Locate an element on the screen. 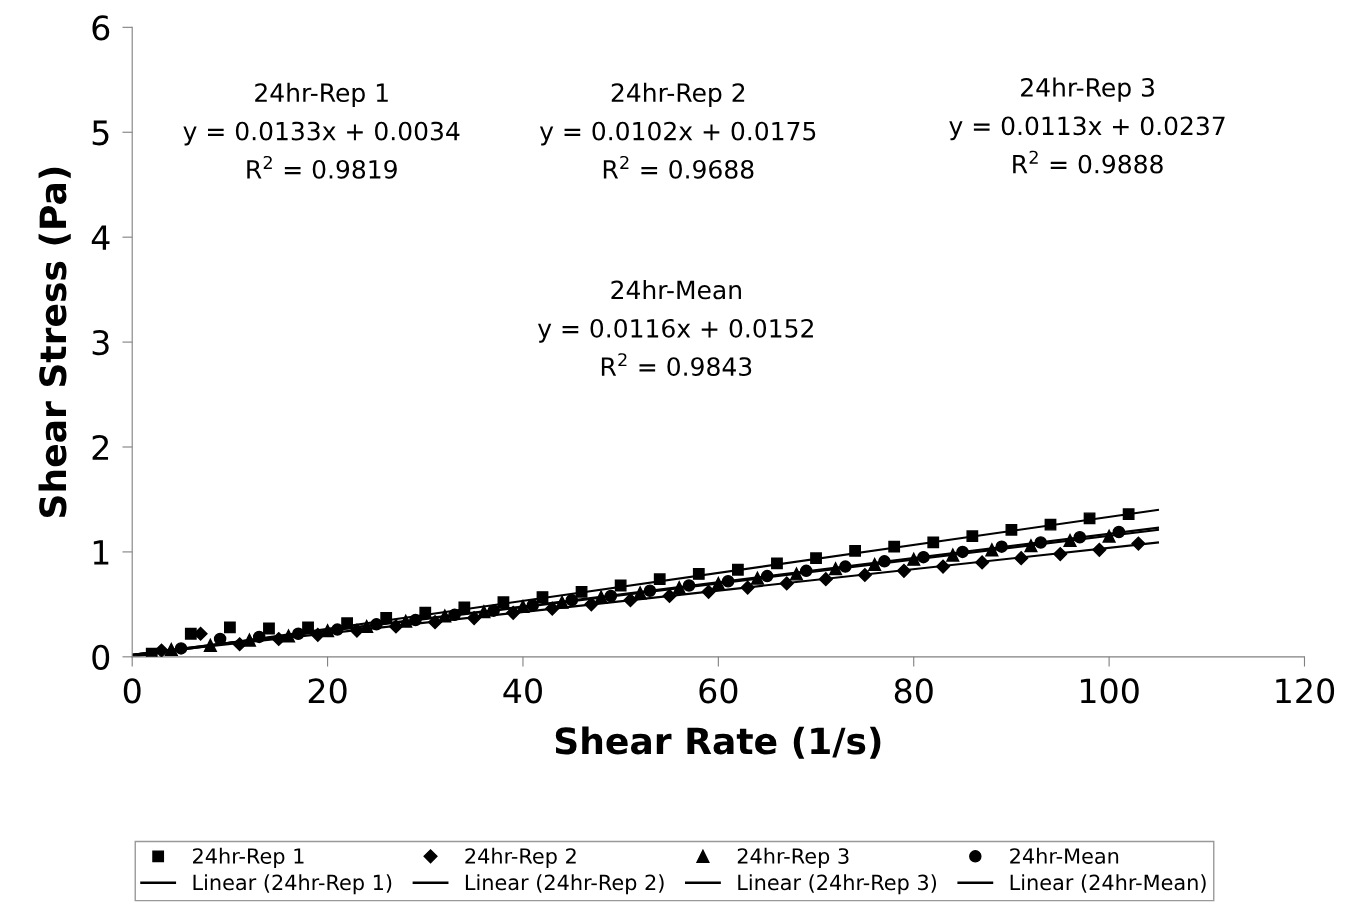 This screenshot has width=1349, height=911. x-tick-label: 120 is located at coordinates (1305, 691).